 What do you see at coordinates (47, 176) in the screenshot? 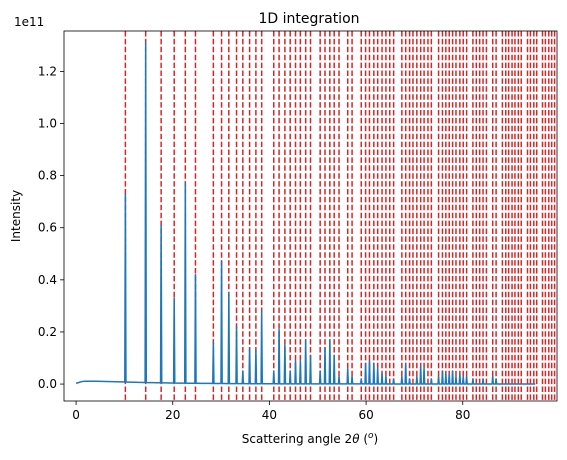
I see `y-tick-label: 0.8` at bounding box center [47, 176].